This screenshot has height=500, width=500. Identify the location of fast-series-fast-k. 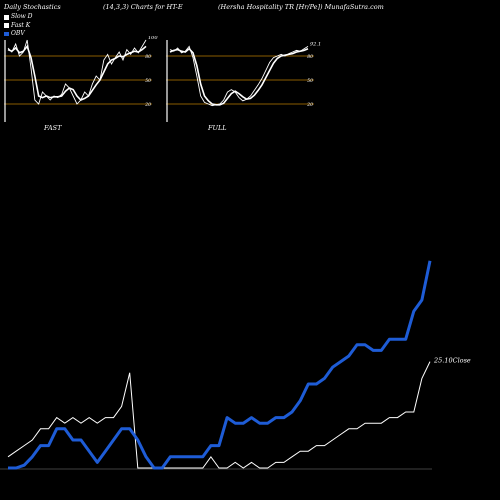
(77, 72).